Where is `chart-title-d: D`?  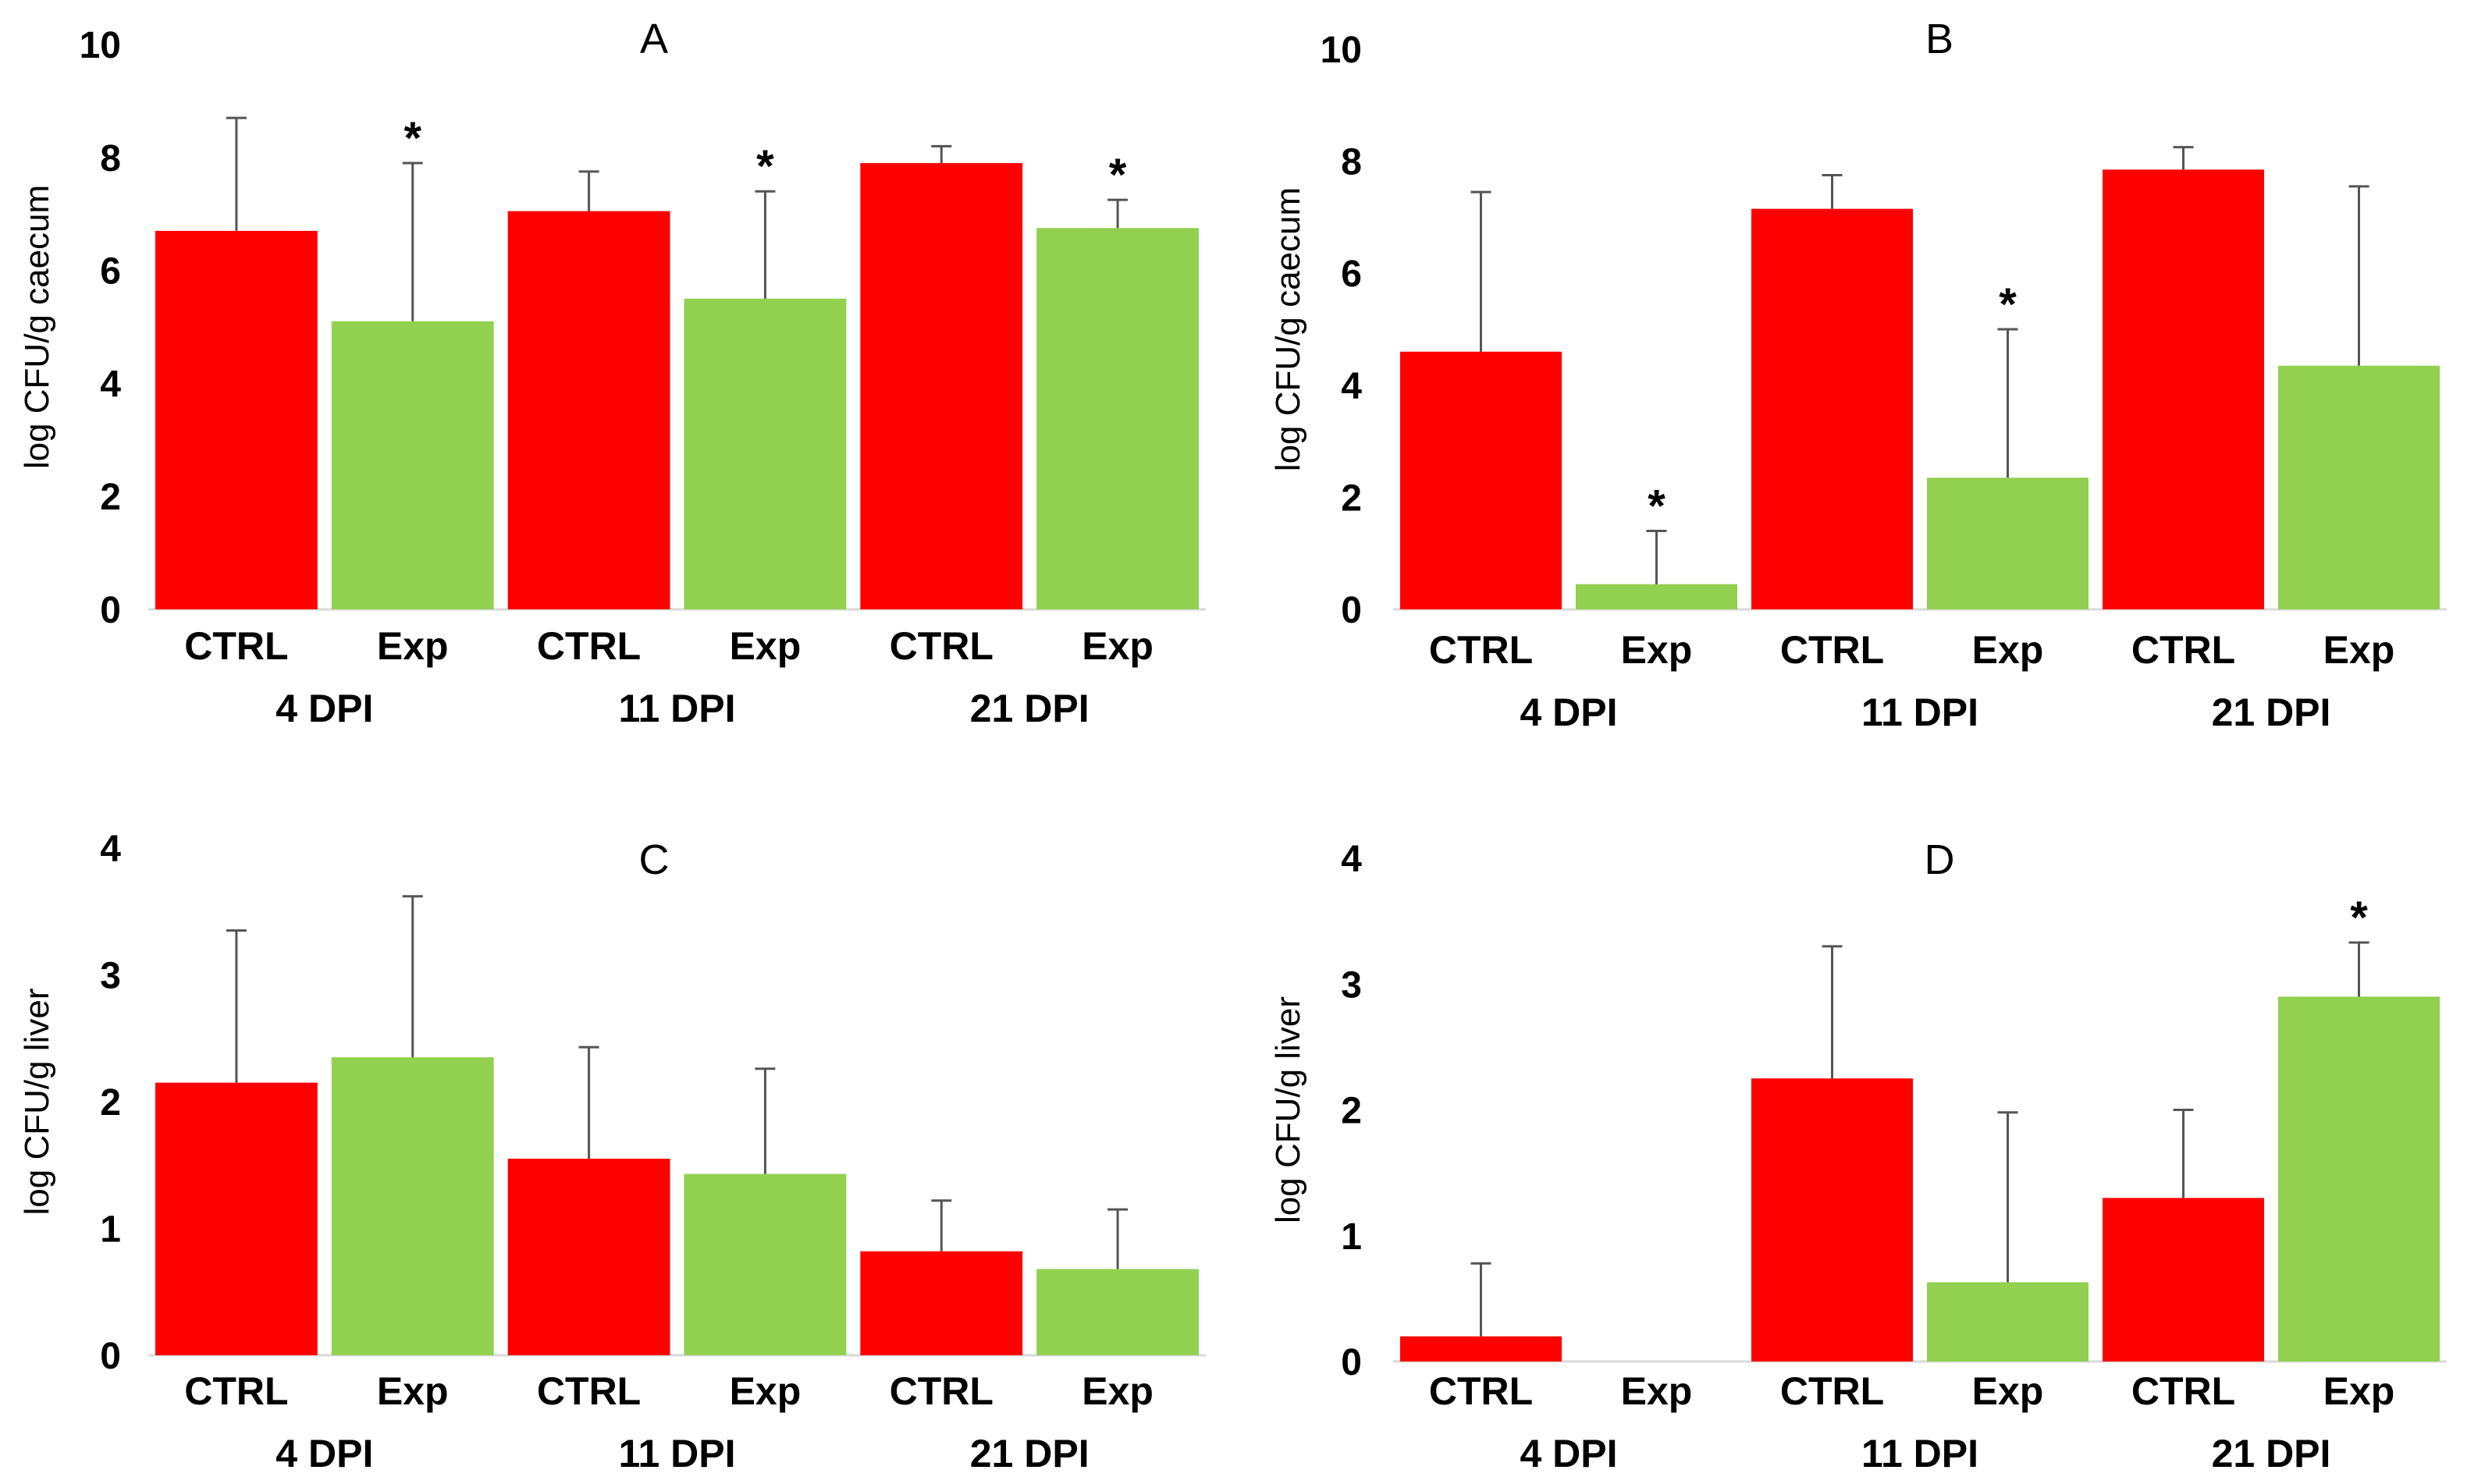 chart-title-d: D is located at coordinates (1940, 859).